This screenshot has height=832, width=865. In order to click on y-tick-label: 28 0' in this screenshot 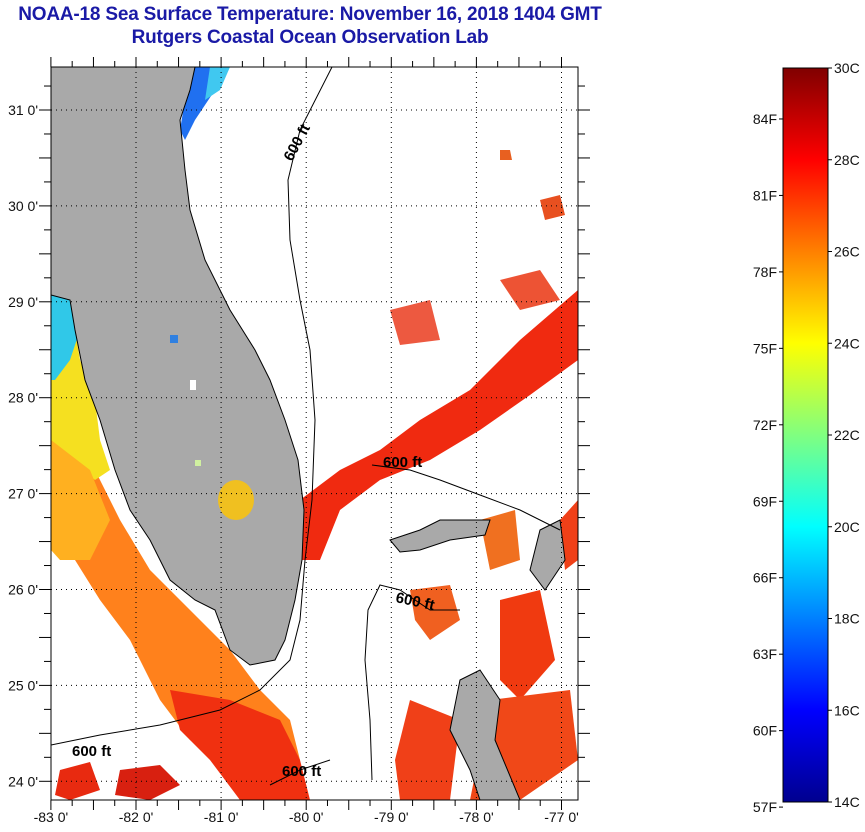, I will do `click(23, 398)`.